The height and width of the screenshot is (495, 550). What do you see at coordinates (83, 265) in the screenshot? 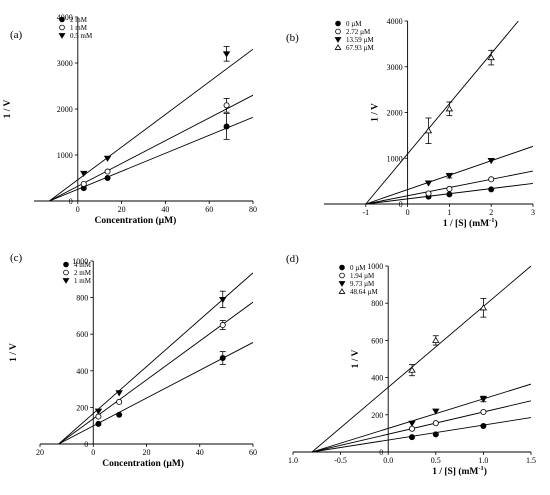
I see `legend-entry: 4 mM` at bounding box center [83, 265].